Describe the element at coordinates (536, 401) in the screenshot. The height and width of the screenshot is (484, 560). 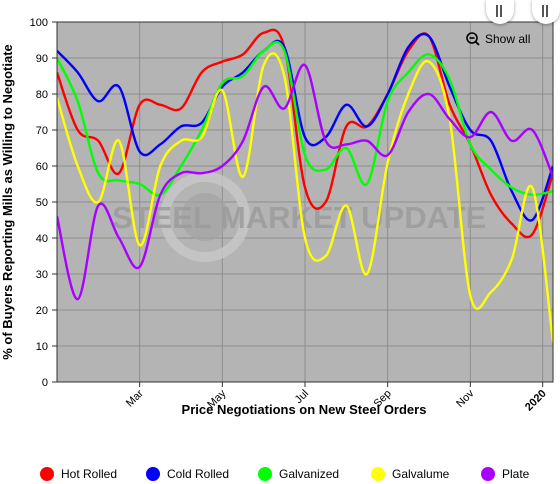
I see `x-tick-label: 2020` at that location.